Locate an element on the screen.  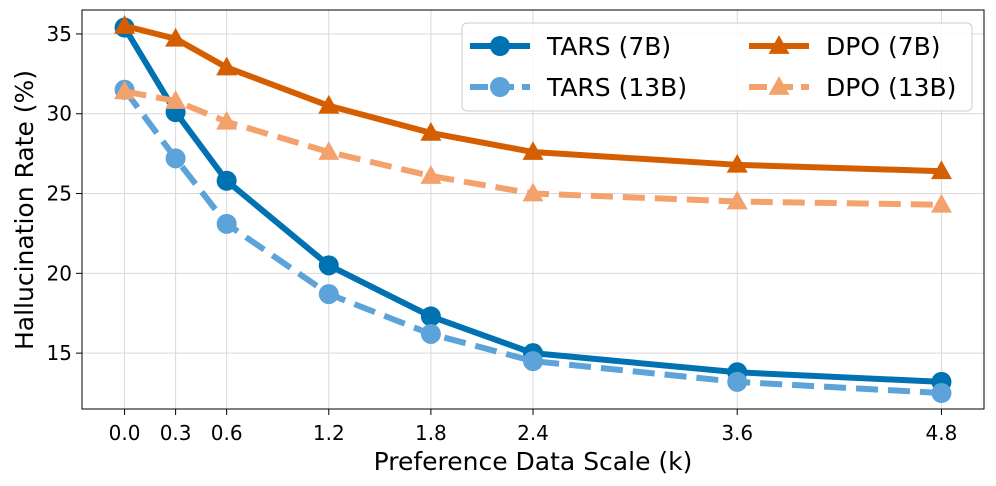
x-axis-ticks: 0.0 0.3 0.6 1.2 1.8 2.4 3.6 4.8 is located at coordinates (533, 427).